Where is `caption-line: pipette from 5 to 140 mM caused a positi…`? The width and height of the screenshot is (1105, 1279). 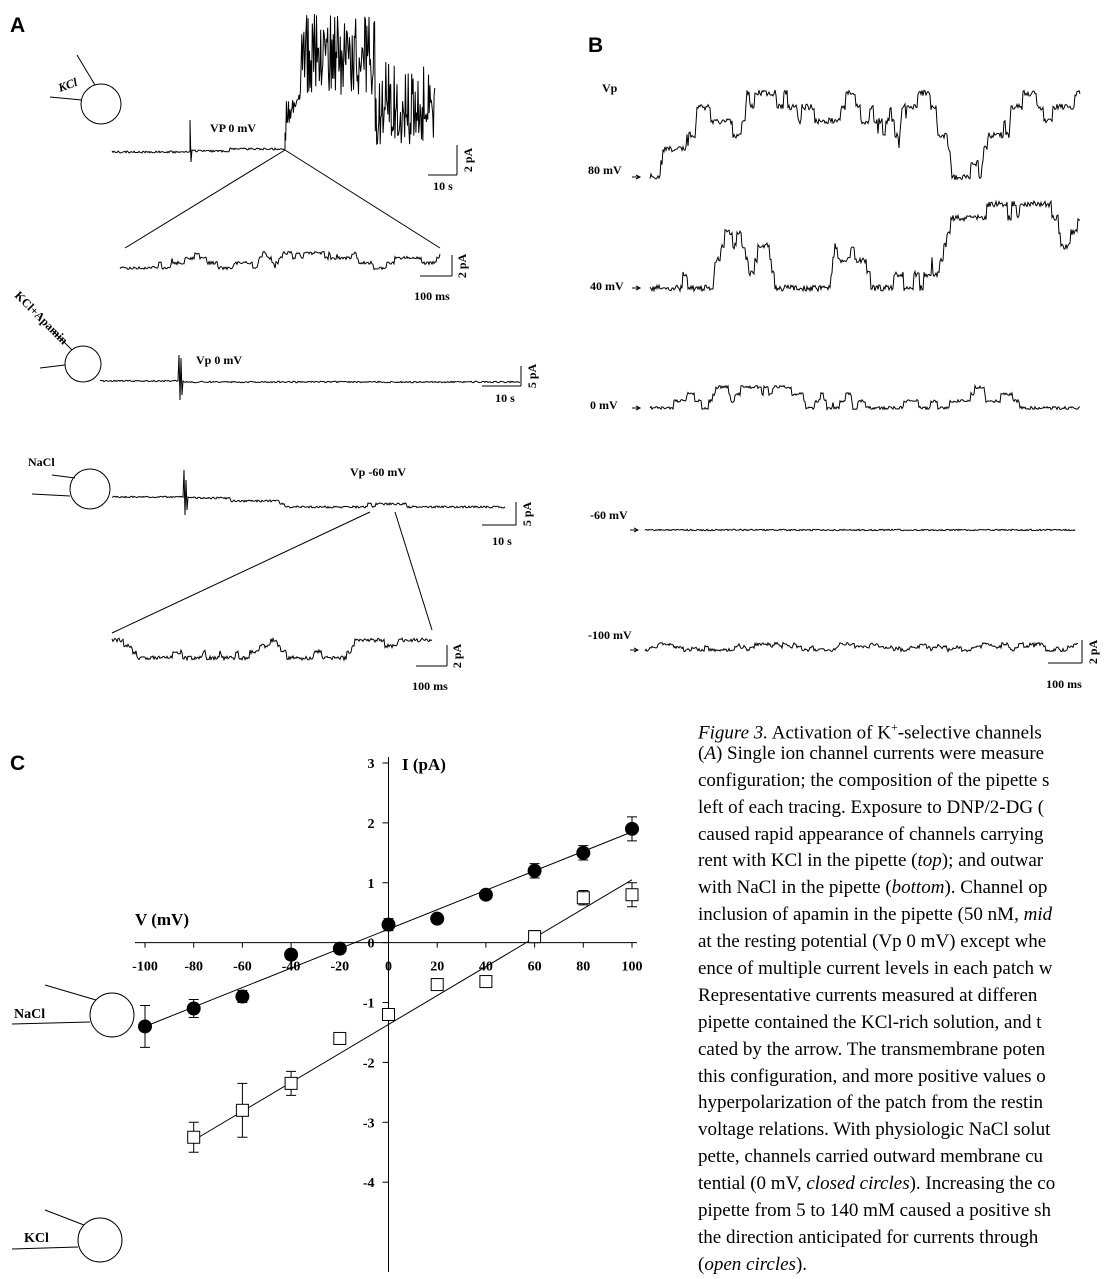
caption-line: pipette from 5 to 140 mM caused a positi… is located at coordinates (901, 1211).